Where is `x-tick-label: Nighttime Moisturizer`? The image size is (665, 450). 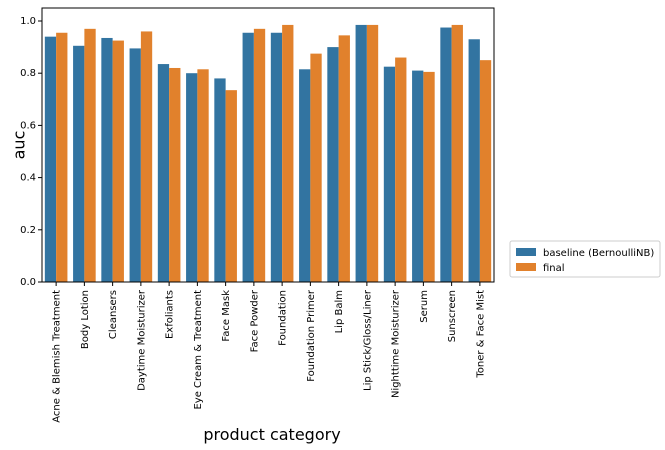 x-tick-label: Nighttime Moisturizer is located at coordinates (396, 343).